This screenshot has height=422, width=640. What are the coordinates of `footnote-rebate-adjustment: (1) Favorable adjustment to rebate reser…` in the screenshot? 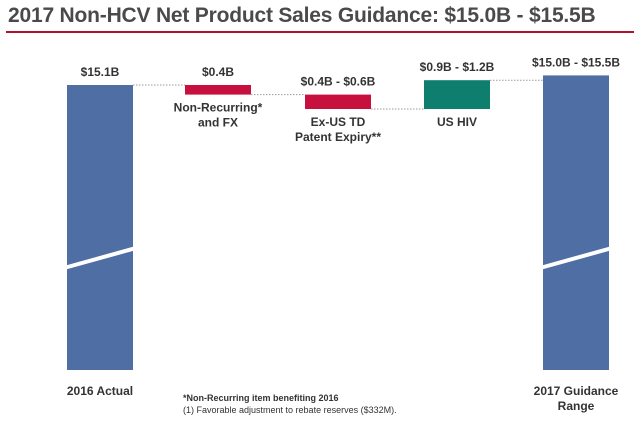 It's located at (290, 410).